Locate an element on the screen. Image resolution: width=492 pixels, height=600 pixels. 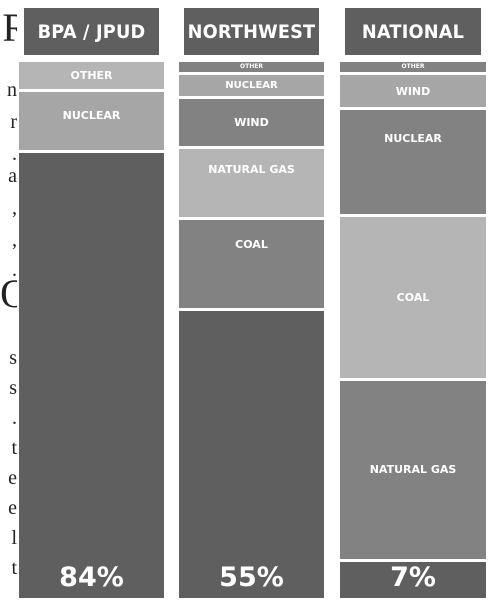
bar-segment-northwest-natural-gas: NATURAL GAS is located at coordinates (251, 183).